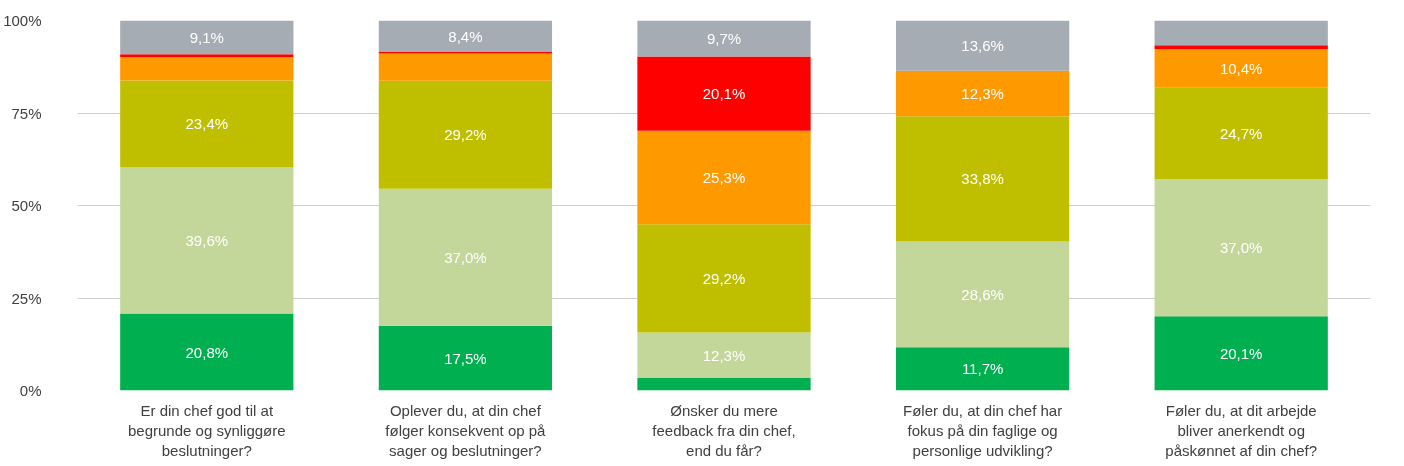 Image resolution: width=1404 pixels, height=466 pixels. I want to click on data-label: 10,4%, so click(1241, 69).